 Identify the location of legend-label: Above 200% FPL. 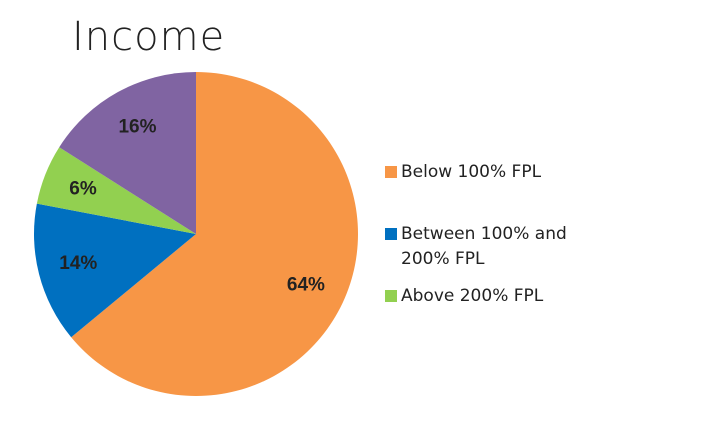
(472, 296).